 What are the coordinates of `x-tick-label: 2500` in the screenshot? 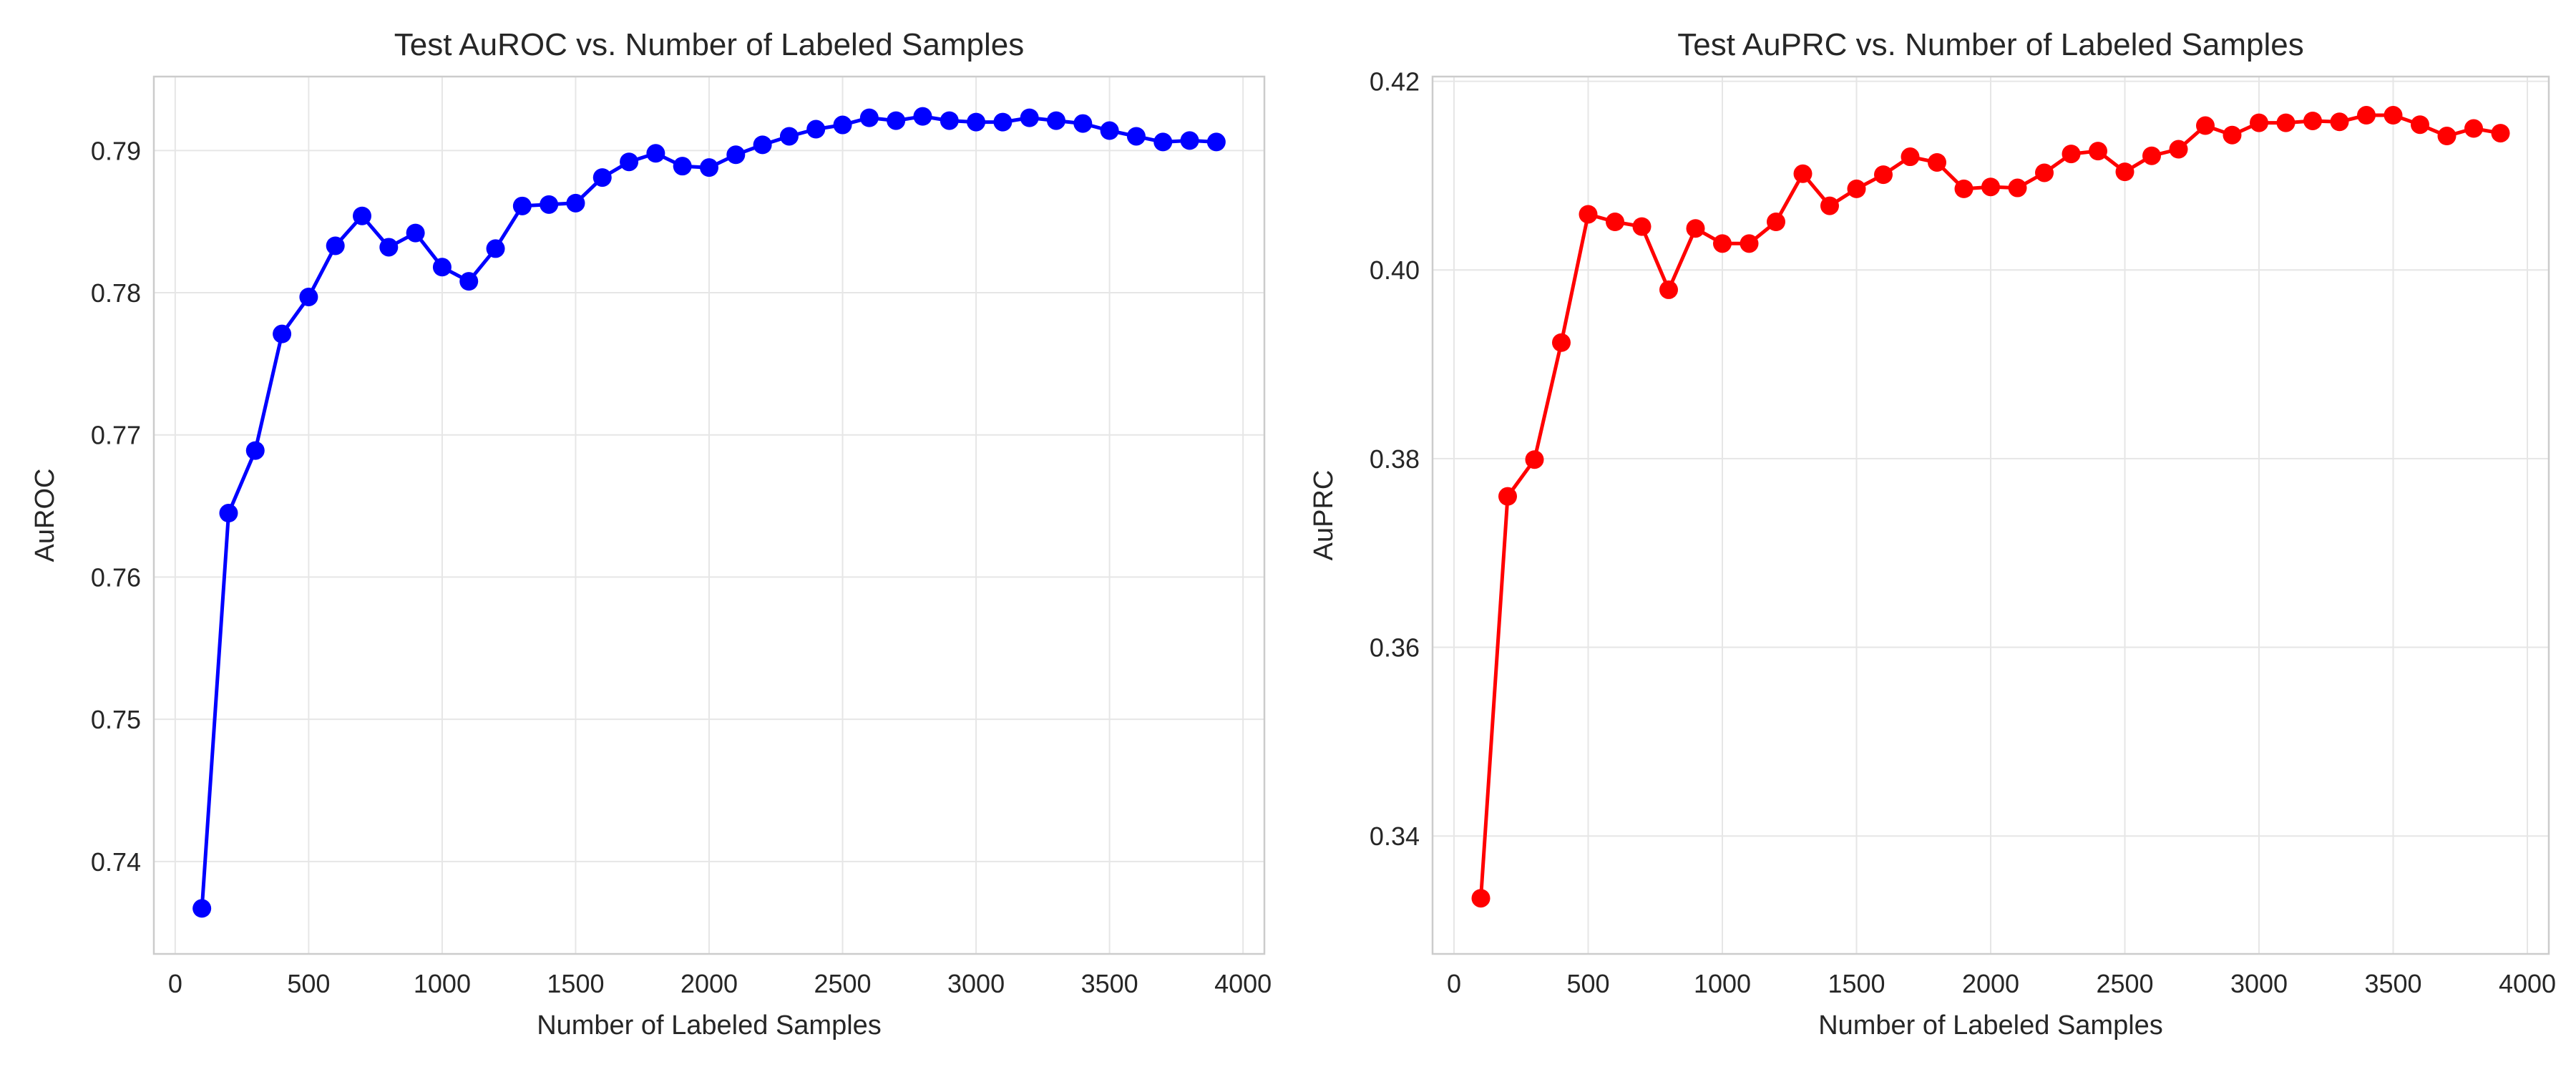 It's located at (2124, 983).